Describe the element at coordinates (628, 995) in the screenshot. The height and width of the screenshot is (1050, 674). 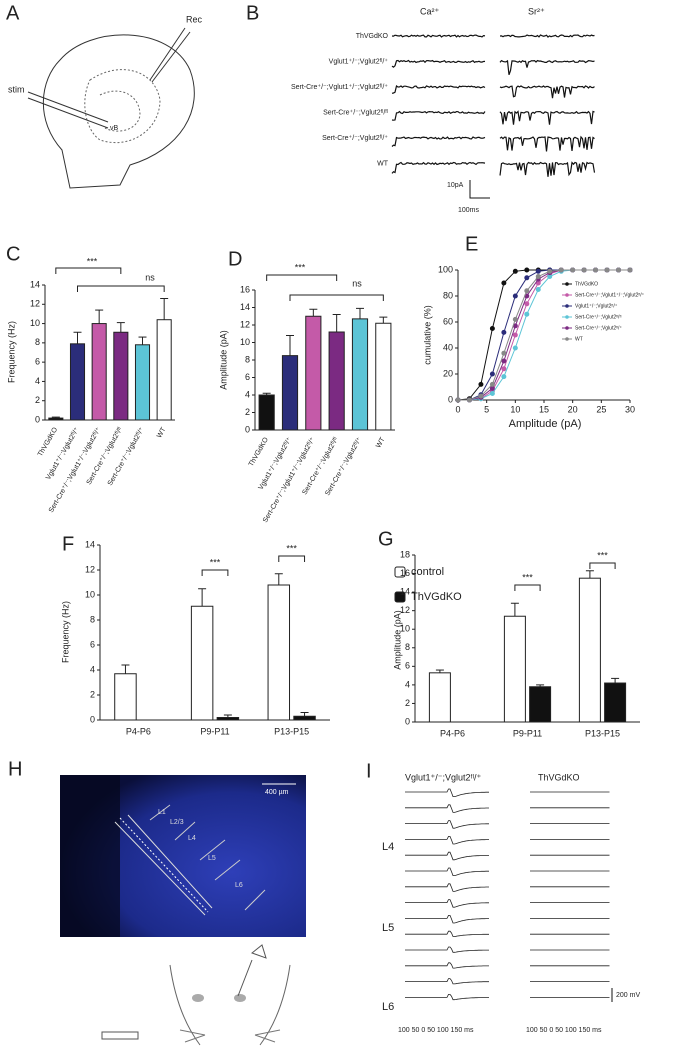
I see `scale-label: 200 mV` at that location.